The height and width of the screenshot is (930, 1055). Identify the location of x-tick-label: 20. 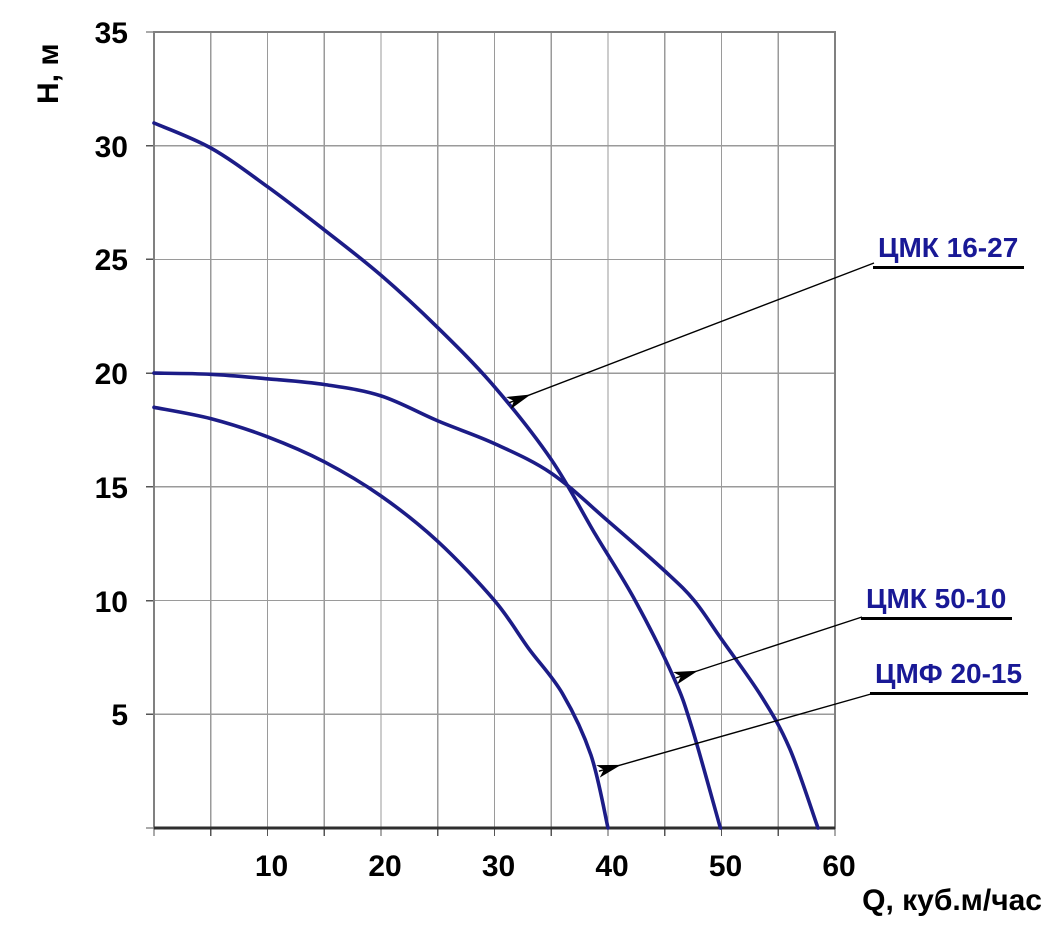
(385, 866).